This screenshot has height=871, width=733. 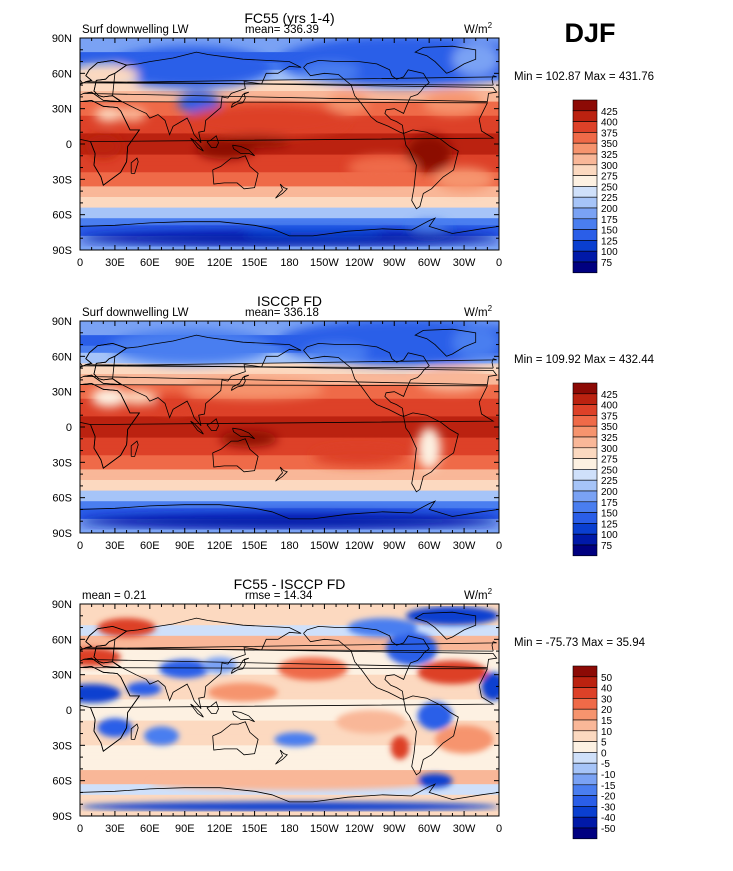 What do you see at coordinates (62, 357) in the screenshot?
I see `y-tick-label: 60N` at bounding box center [62, 357].